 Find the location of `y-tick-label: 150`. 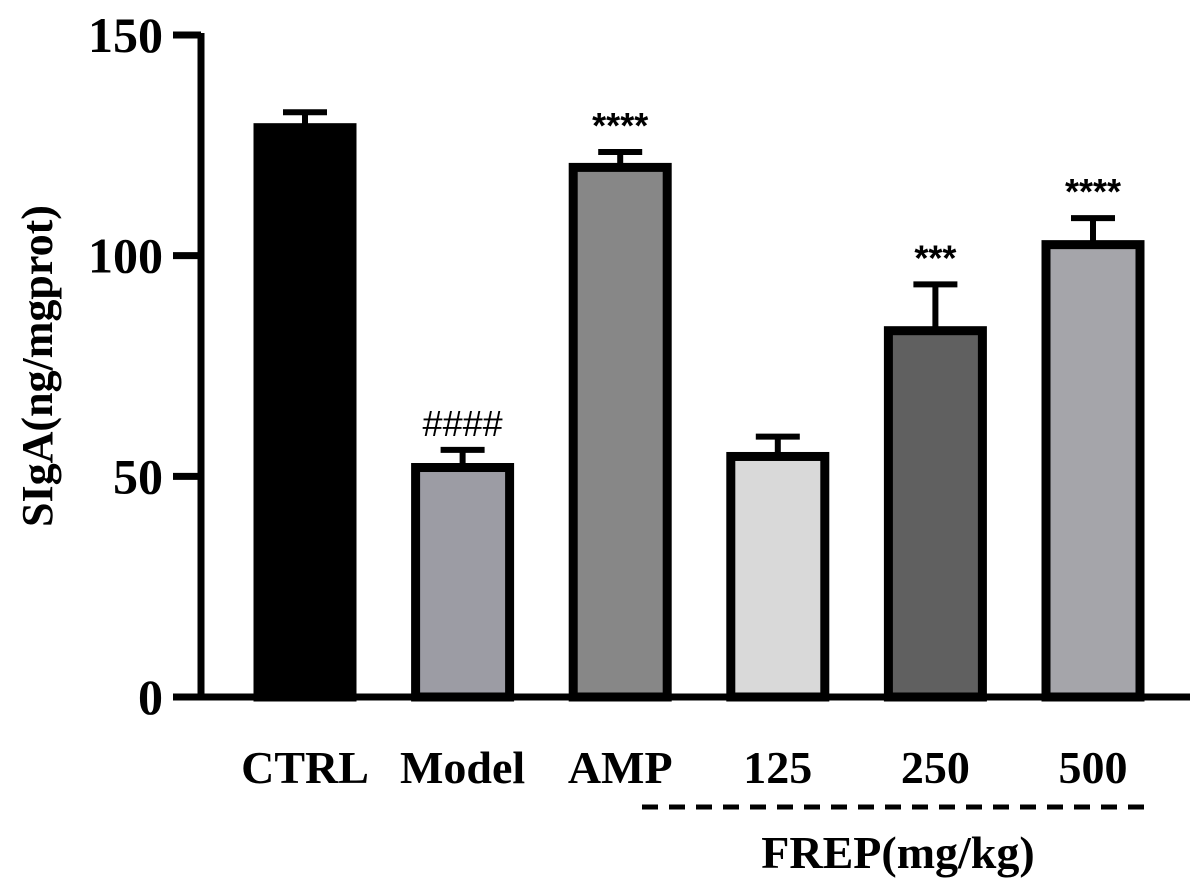

y-tick-label: 150 is located at coordinates (125, 35).